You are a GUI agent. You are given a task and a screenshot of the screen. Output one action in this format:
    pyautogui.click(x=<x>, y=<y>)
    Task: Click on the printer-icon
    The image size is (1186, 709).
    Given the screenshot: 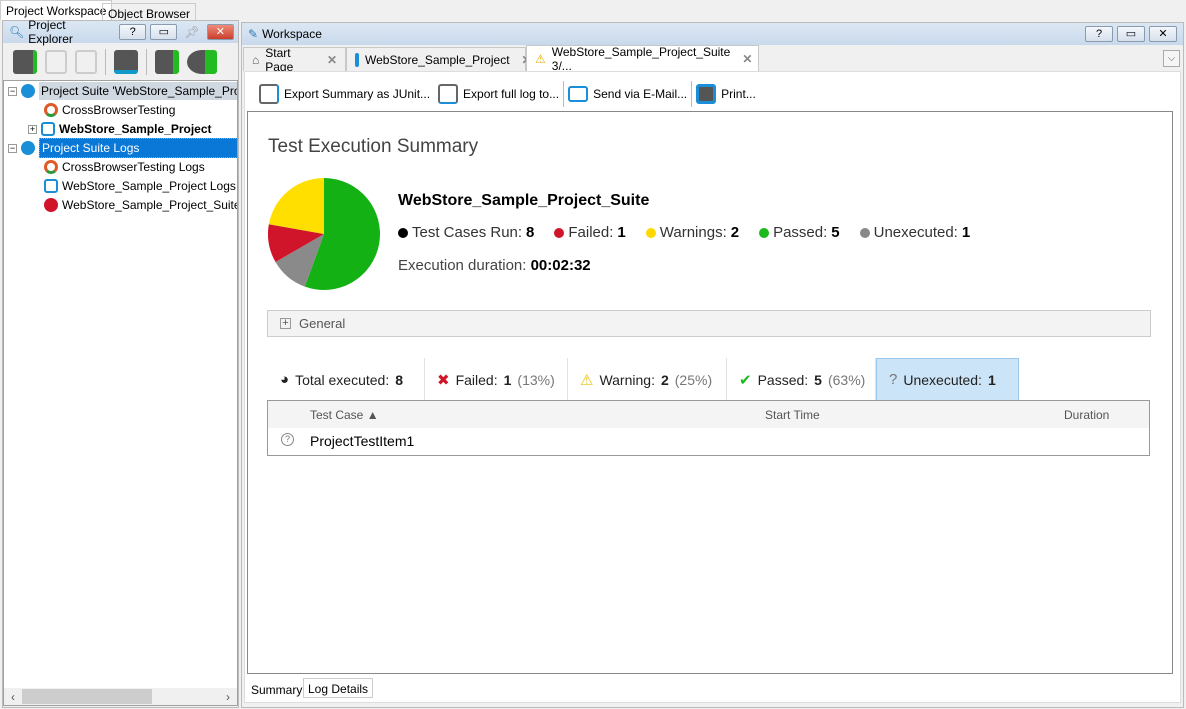 What is the action you would take?
    pyautogui.click(x=706, y=94)
    